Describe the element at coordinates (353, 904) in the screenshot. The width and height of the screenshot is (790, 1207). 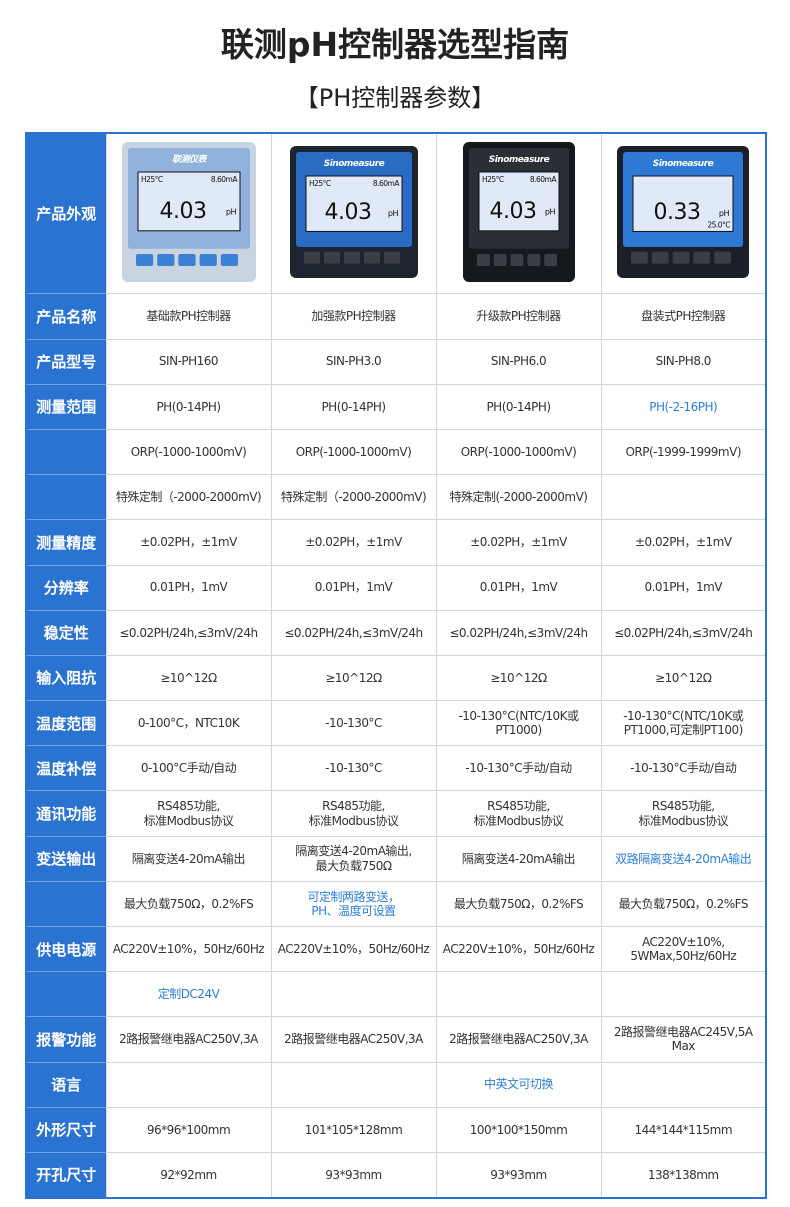
I see `spec-cell: 可定制两路变送， PH、温度可设置` at that location.